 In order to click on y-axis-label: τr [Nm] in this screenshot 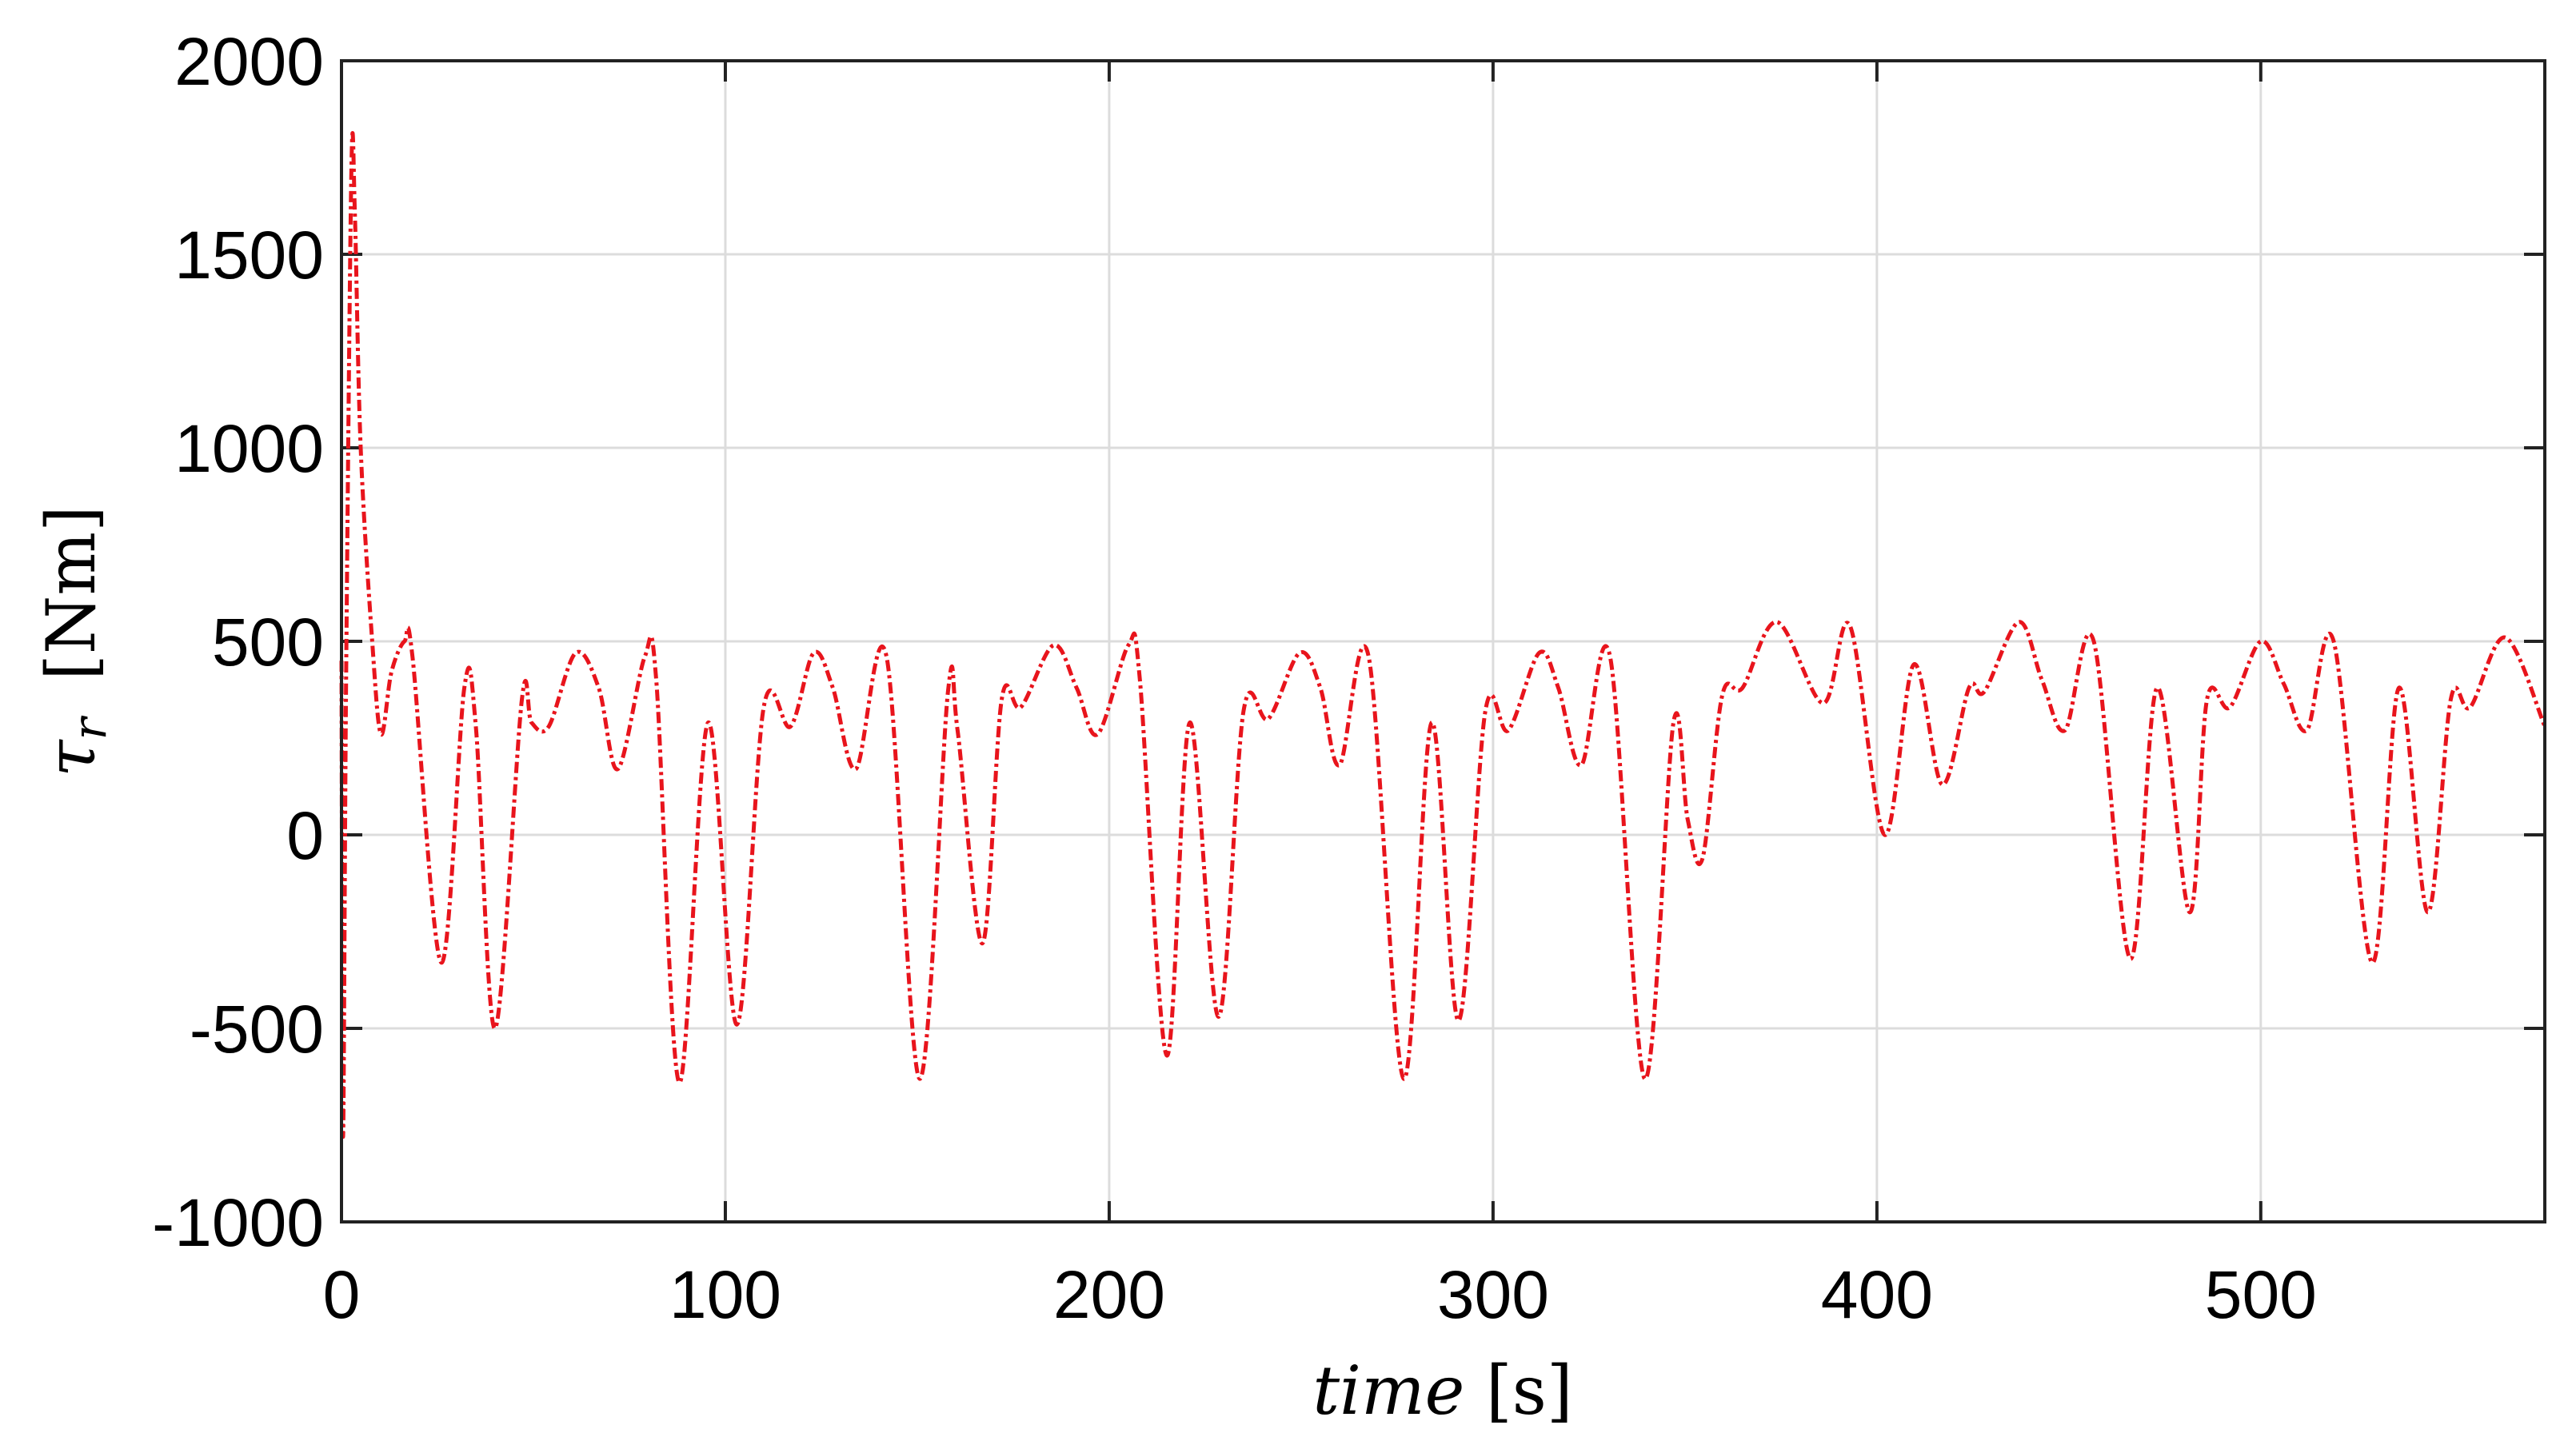, I will do `click(77, 641)`.